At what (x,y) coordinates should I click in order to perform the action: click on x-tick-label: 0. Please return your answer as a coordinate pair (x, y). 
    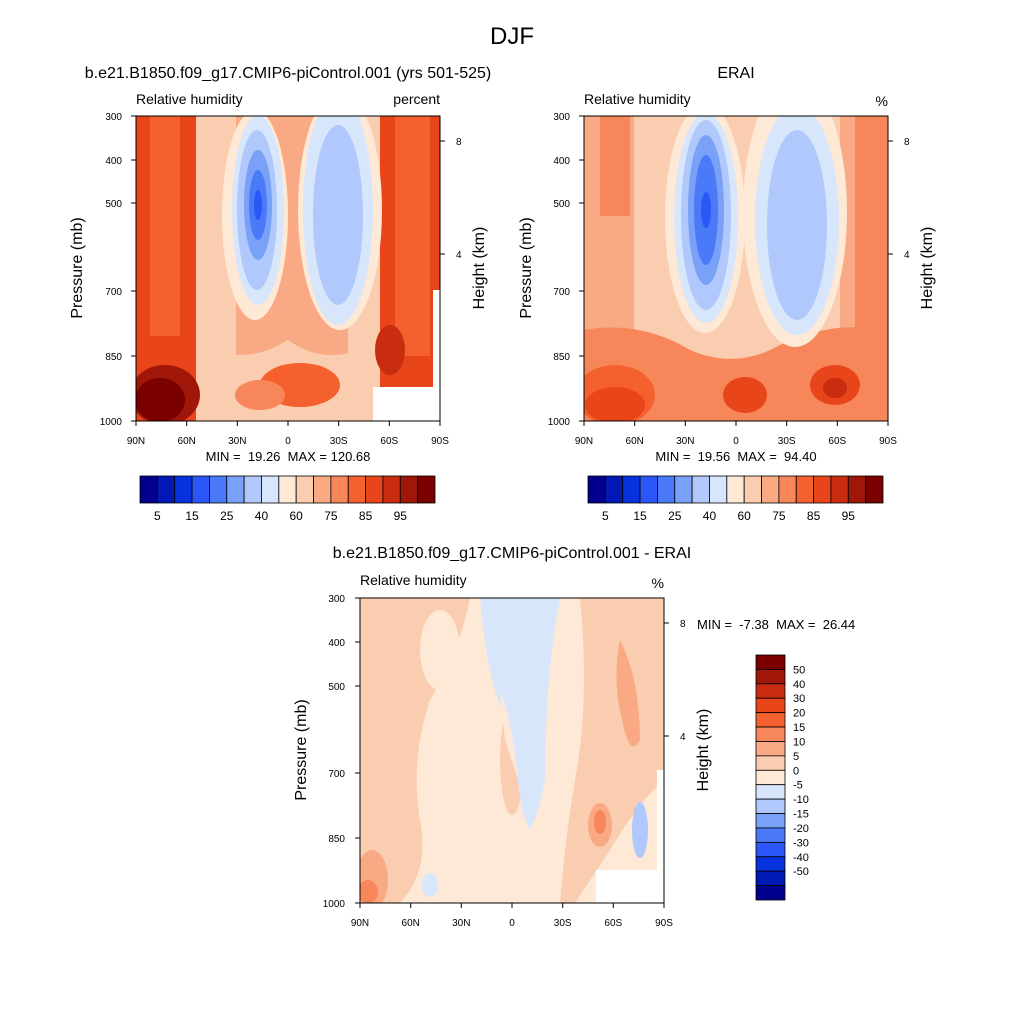
    Looking at the image, I should click on (288, 441).